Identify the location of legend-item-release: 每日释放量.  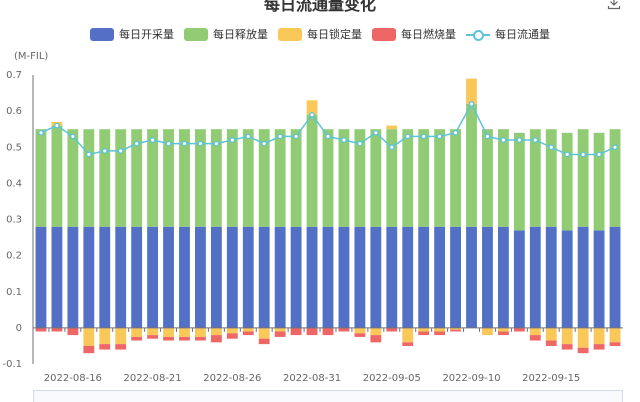
(226, 34).